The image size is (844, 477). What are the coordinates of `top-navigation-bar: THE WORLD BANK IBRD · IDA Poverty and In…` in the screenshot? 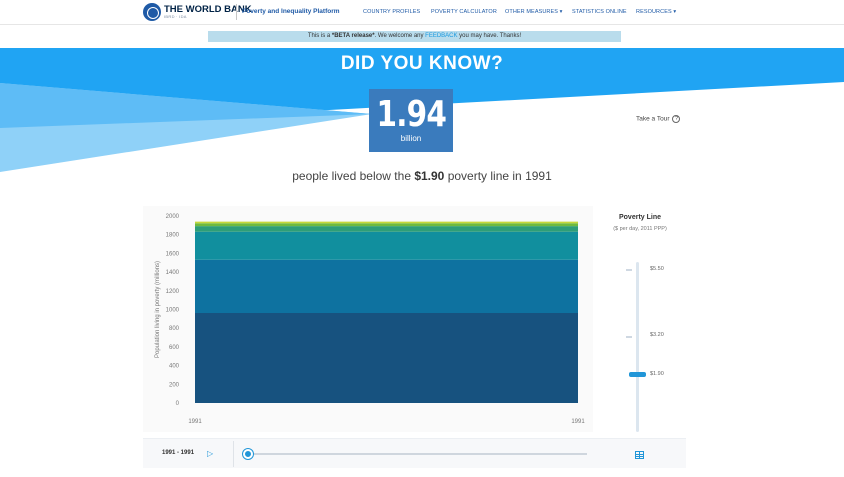 It's located at (422, 12).